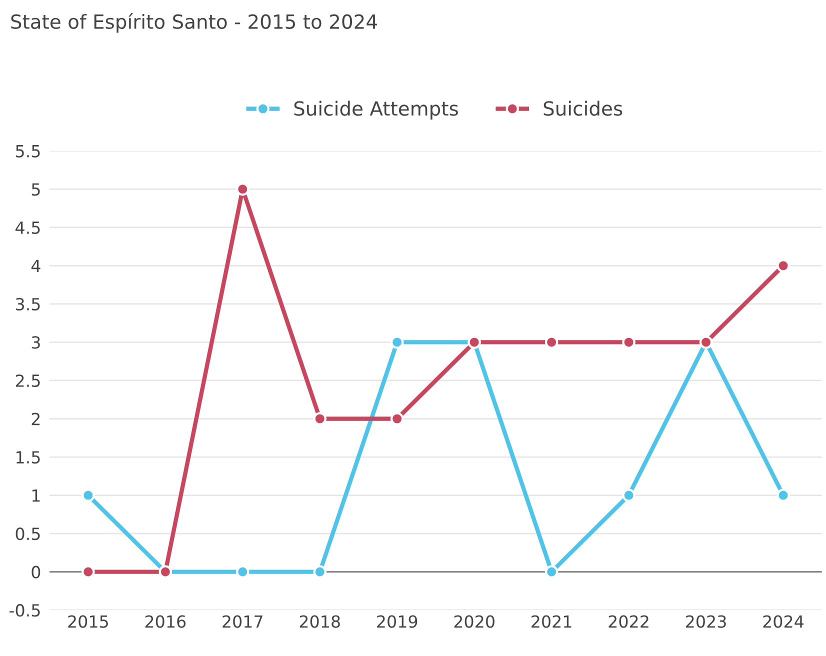 The image size is (826, 656). What do you see at coordinates (320, 621) in the screenshot?
I see `x-tick-label: 2018` at bounding box center [320, 621].